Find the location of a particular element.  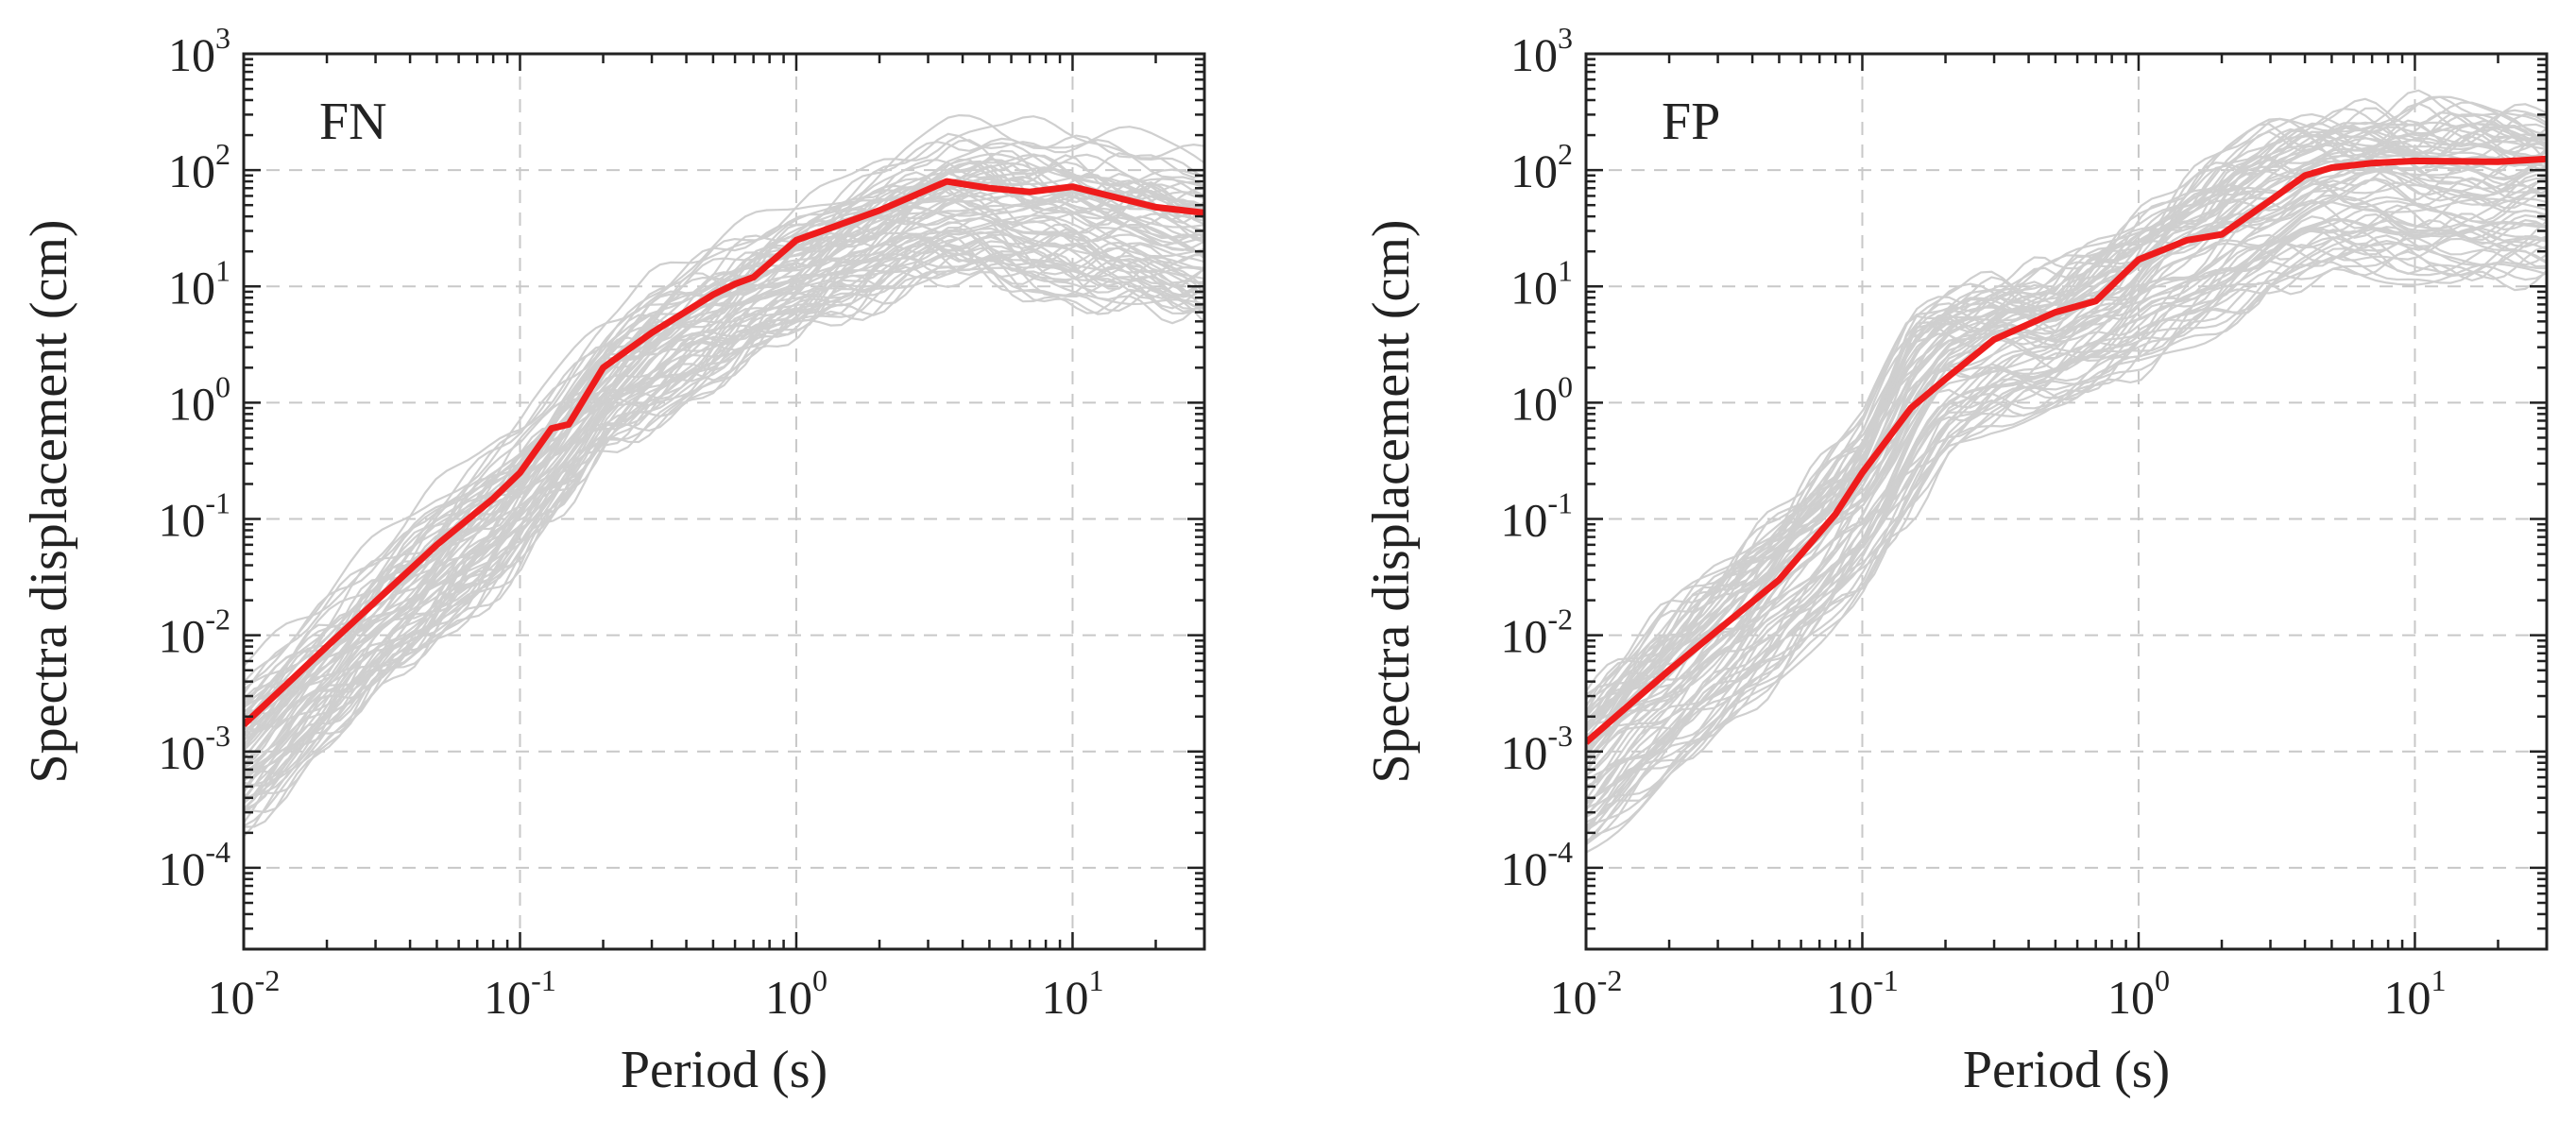

panel-label: FN is located at coordinates (353, 122).